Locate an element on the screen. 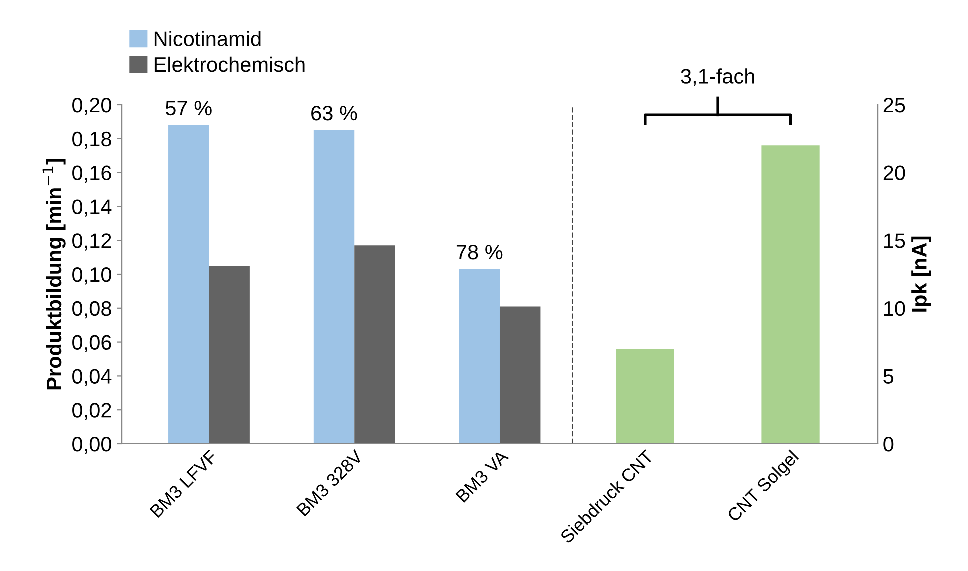  annotation: 78 % is located at coordinates (479, 252).